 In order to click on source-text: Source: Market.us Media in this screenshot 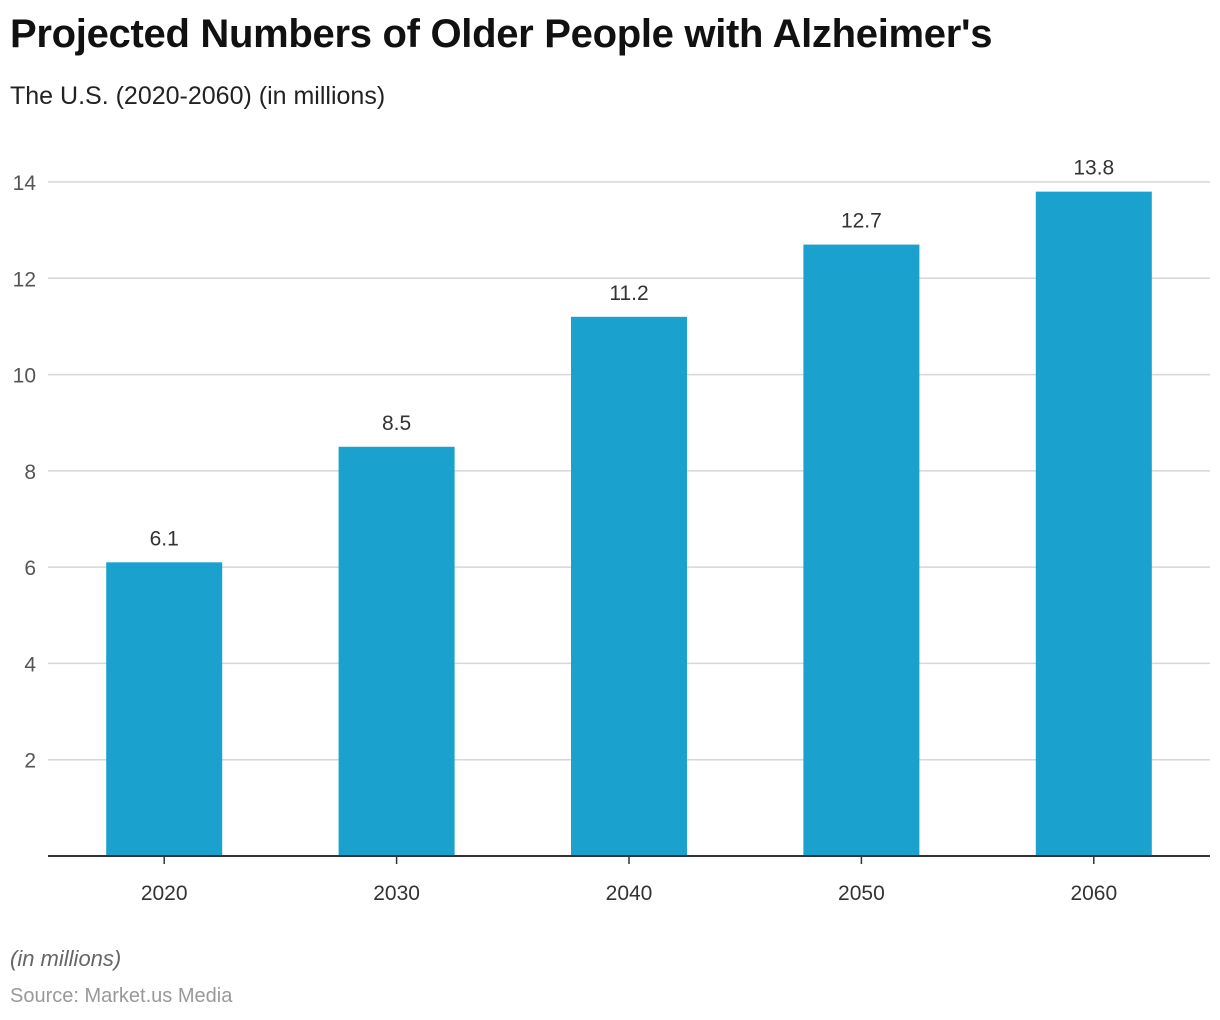, I will do `click(121, 996)`.